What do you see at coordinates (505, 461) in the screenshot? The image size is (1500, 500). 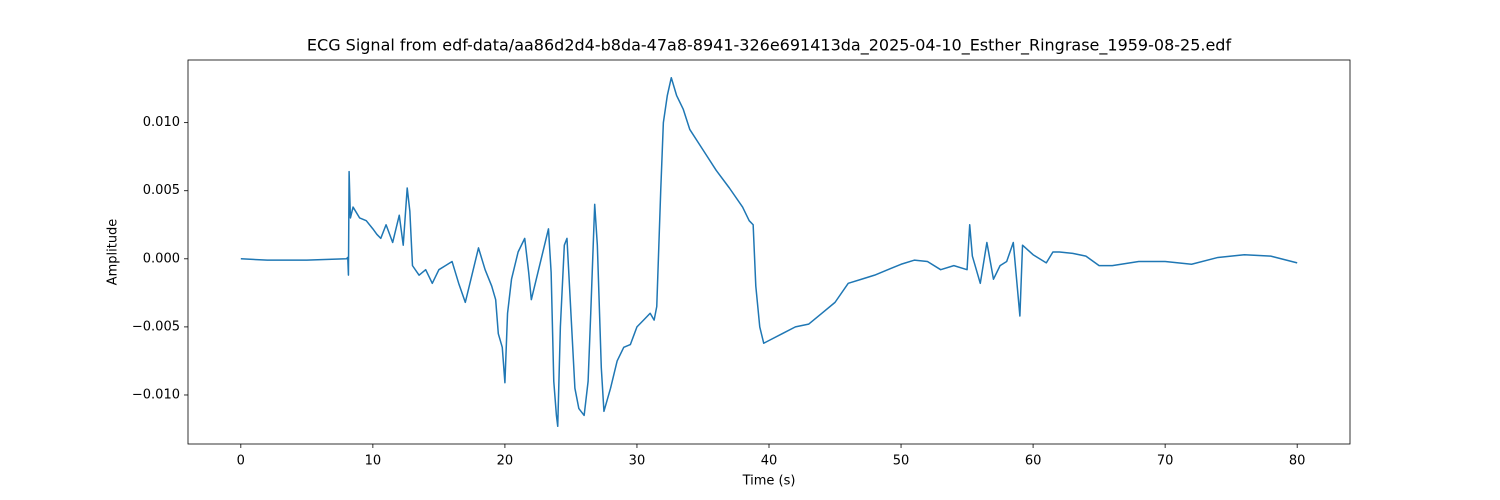 I see `x-tick-label: 20` at bounding box center [505, 461].